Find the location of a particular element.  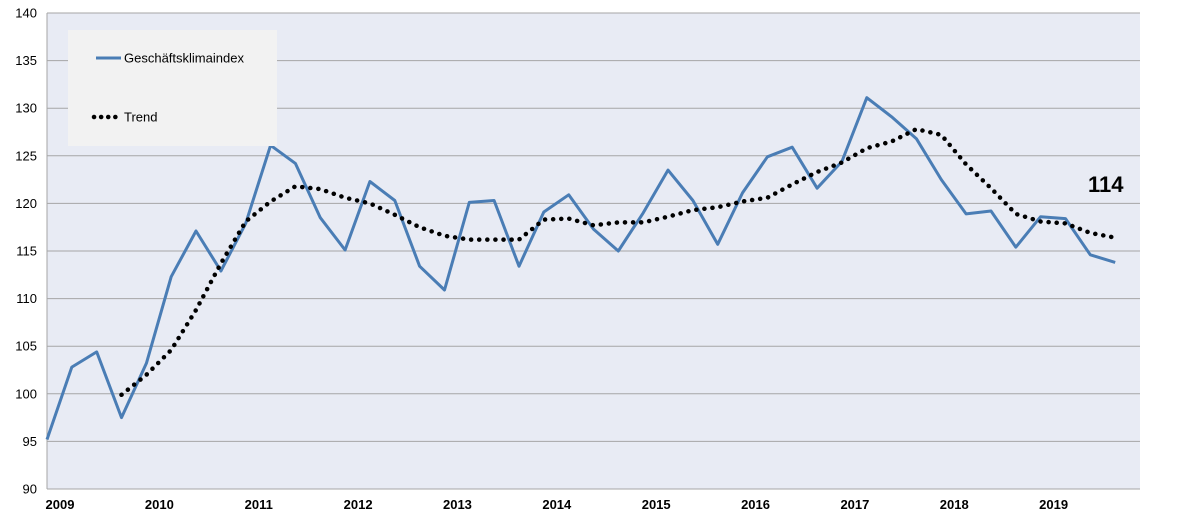

y-axis-tick-labels: 90 95 100 105 110 115 120 125 130 135 140 is located at coordinates (26, 251).